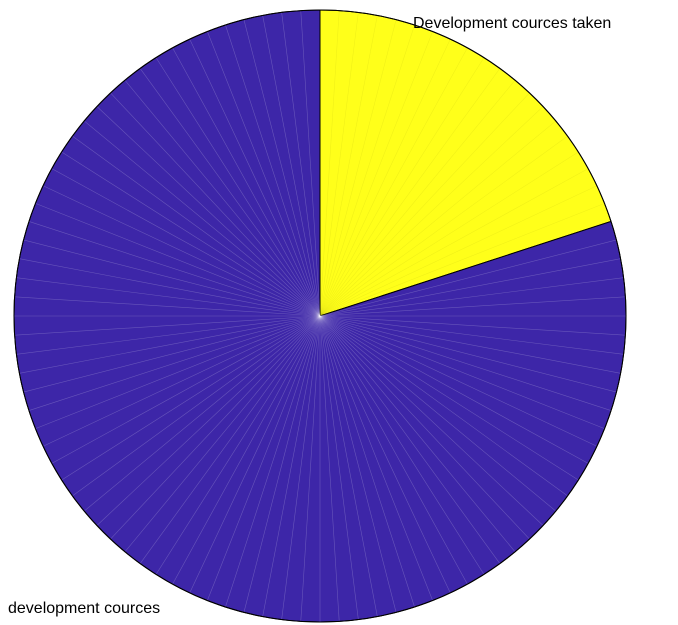 This screenshot has width=678, height=625. Describe the element at coordinates (84, 608) in the screenshot. I see `slice-label-development-cources: development cources` at that location.